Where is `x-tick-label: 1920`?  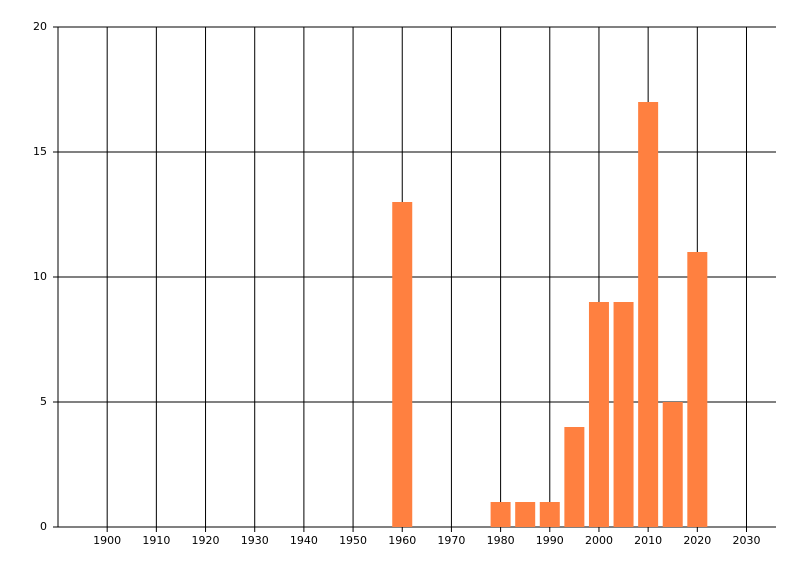
x-tick-label: 1920 is located at coordinates (206, 540).